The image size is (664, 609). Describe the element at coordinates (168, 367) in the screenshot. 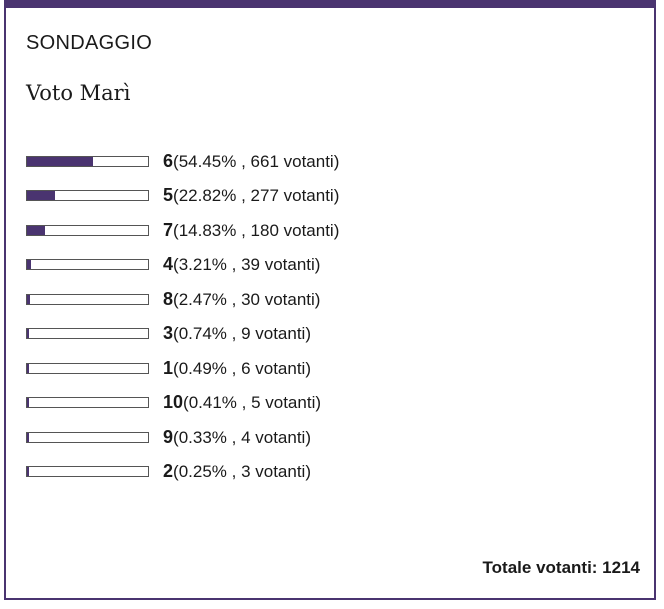

I see `result-vote-value: 1` at that location.